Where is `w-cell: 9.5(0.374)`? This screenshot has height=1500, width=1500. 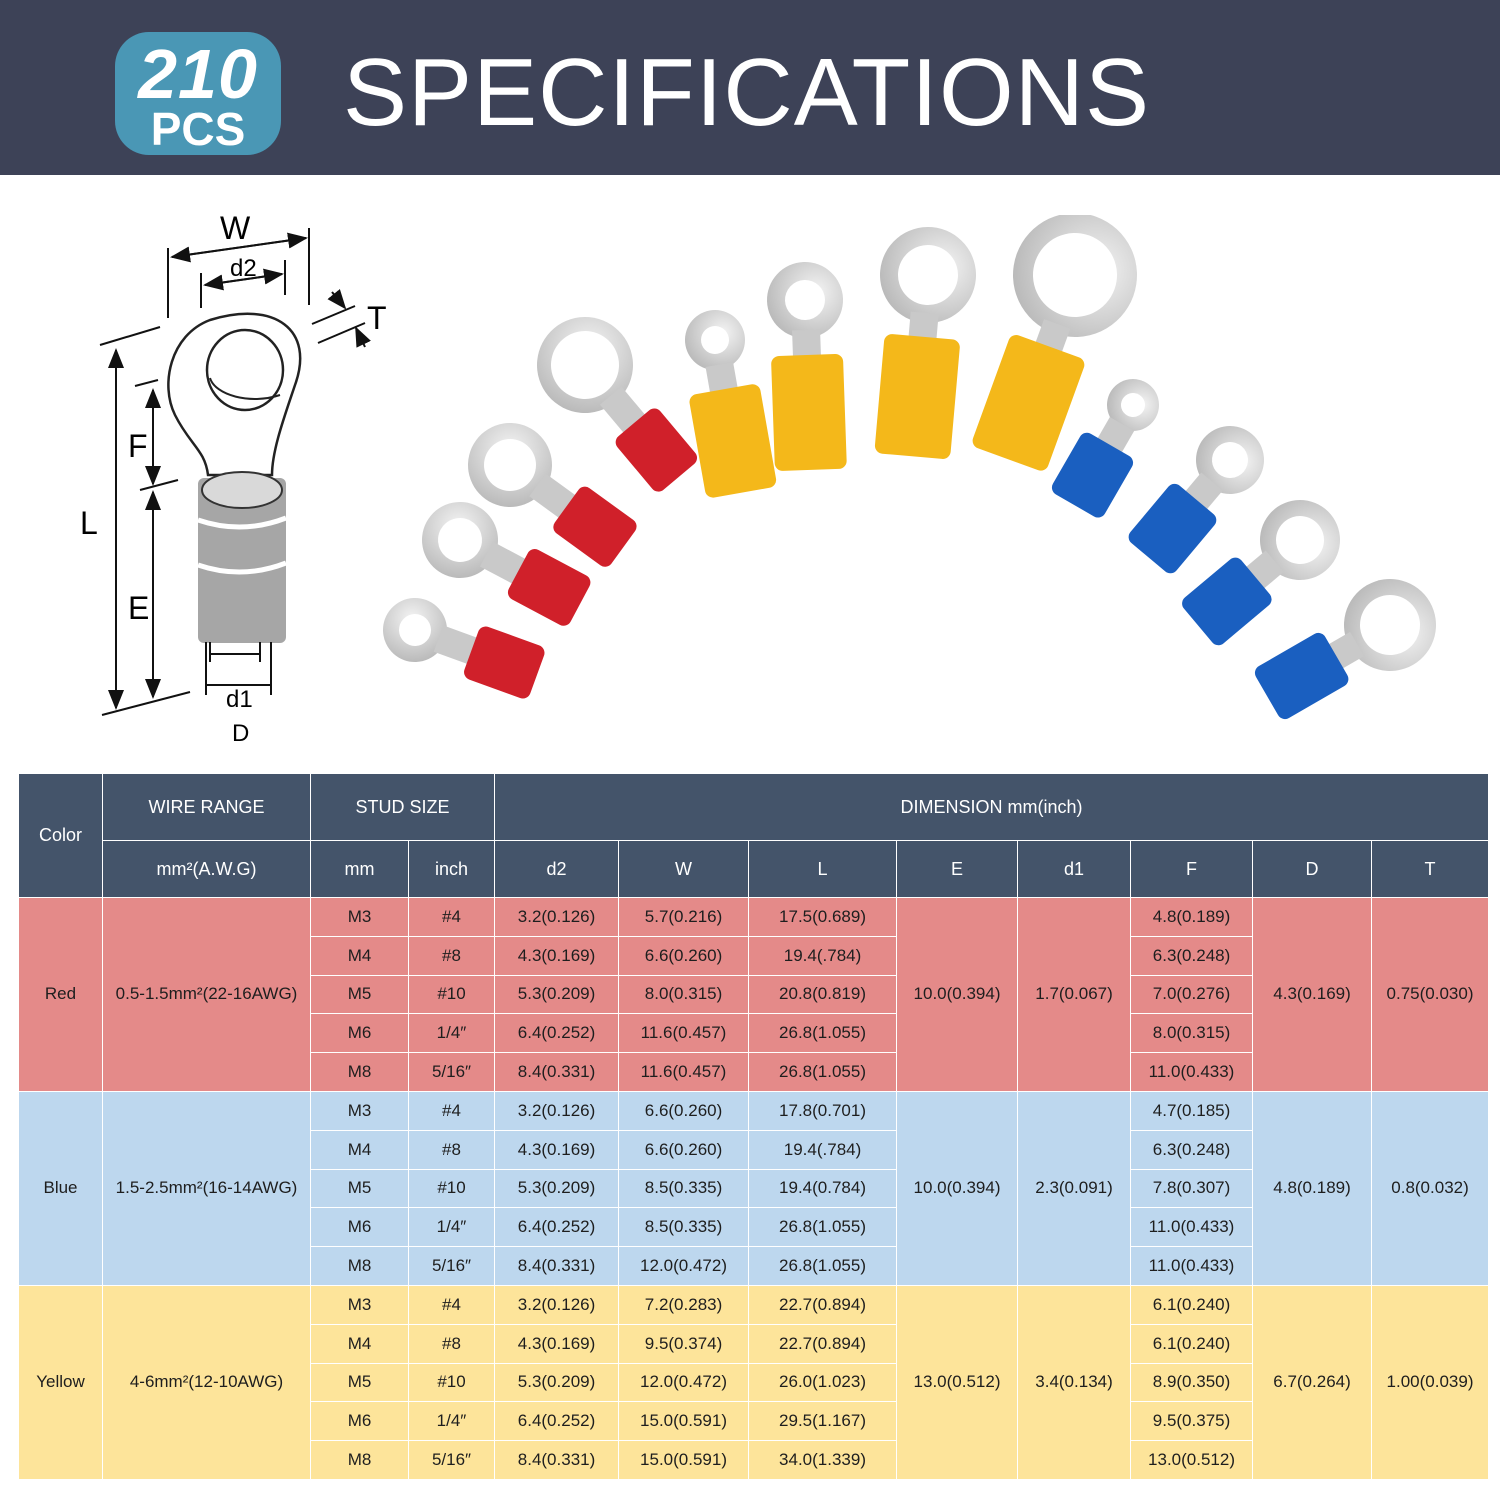 w-cell: 9.5(0.374) is located at coordinates (684, 1343).